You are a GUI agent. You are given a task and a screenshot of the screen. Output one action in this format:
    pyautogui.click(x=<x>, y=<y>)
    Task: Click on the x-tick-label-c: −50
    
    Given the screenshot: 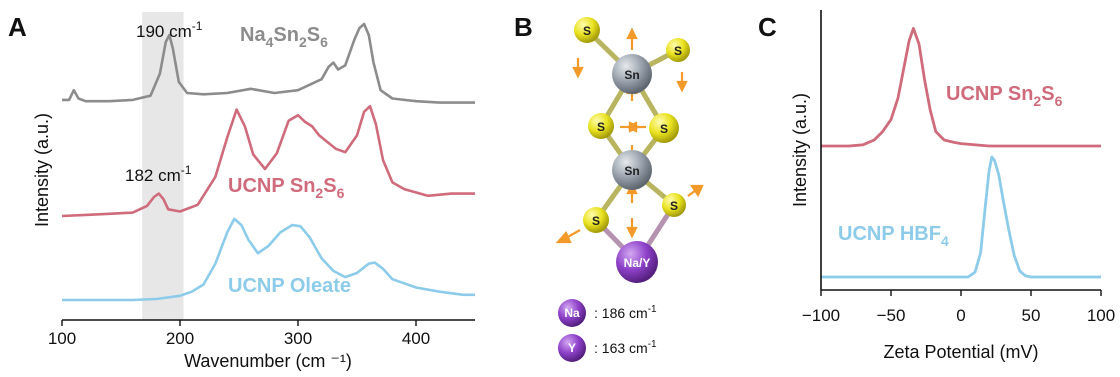 What is the action you would take?
    pyautogui.click(x=891, y=315)
    